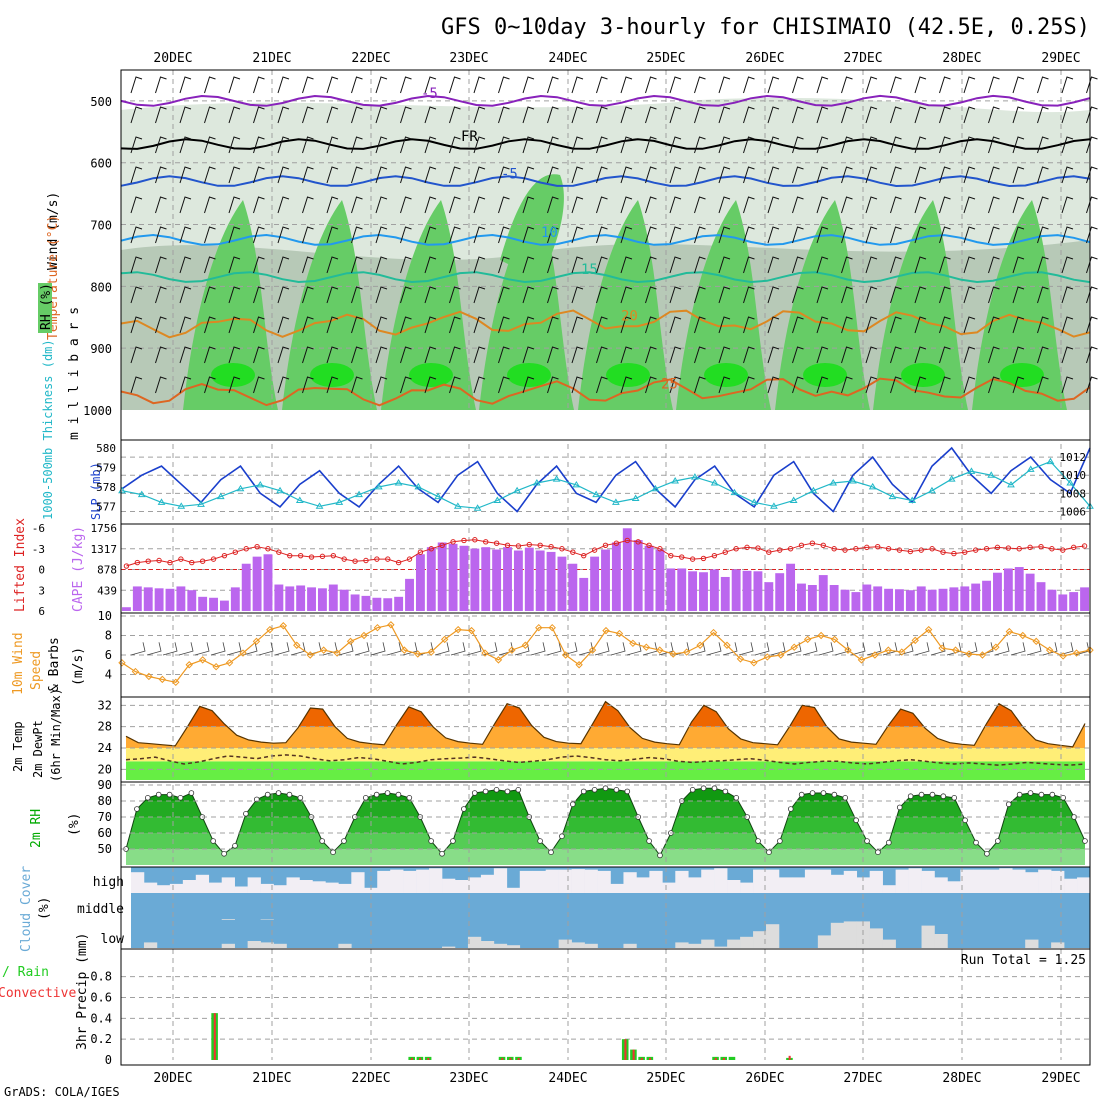 This screenshot has height=1100, width=1100. Describe the element at coordinates (923, 375) in the screenshot. I see `rh-core` at that location.